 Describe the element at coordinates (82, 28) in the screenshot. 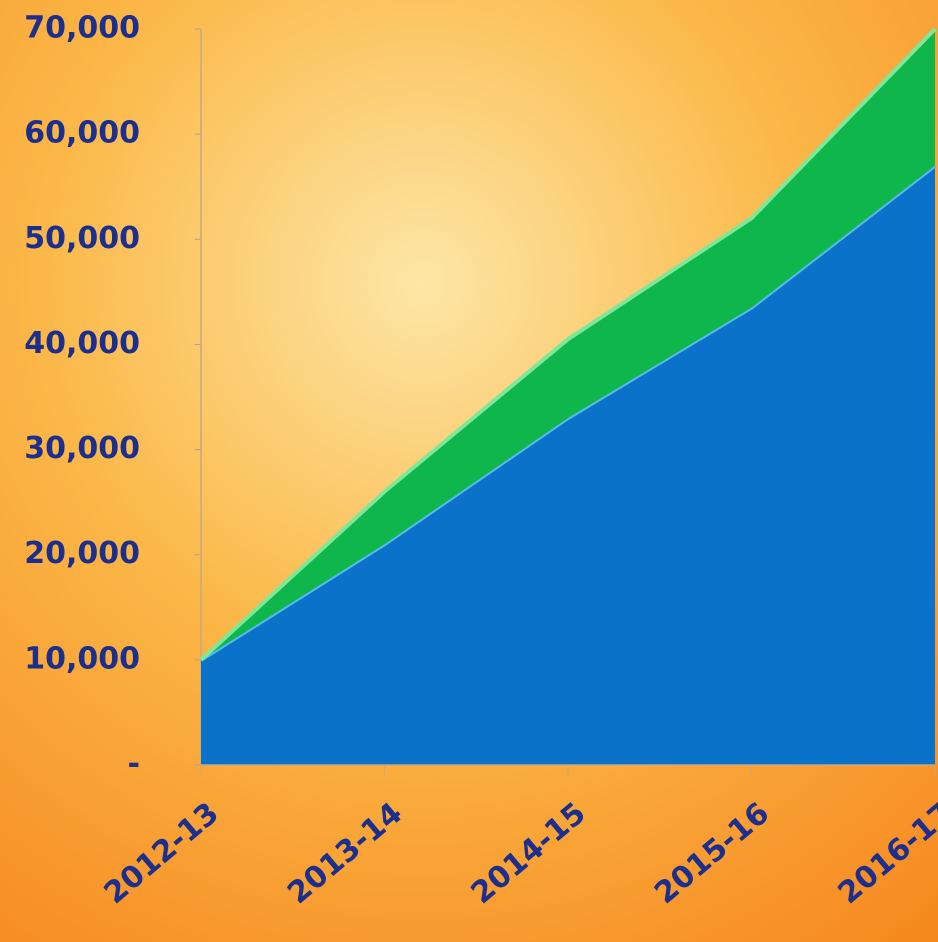

I see `y-tick-label: 70,000` at that location.